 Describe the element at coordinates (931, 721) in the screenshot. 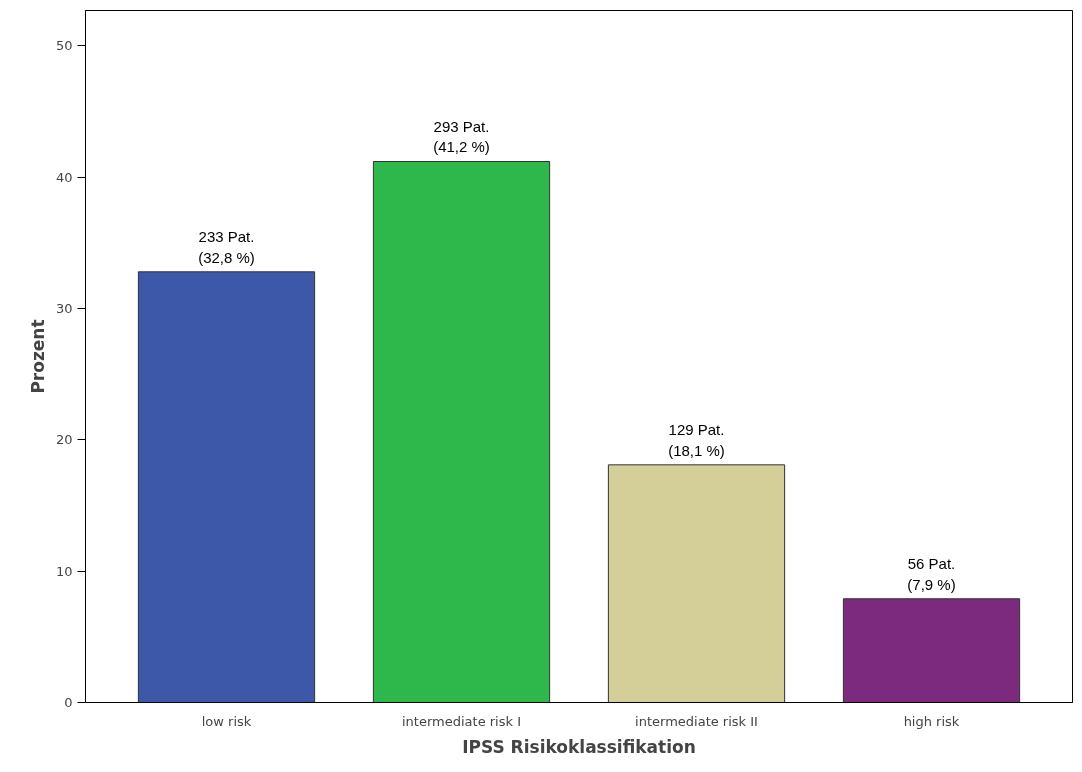

I see `x-tick-label: high risk` at that location.